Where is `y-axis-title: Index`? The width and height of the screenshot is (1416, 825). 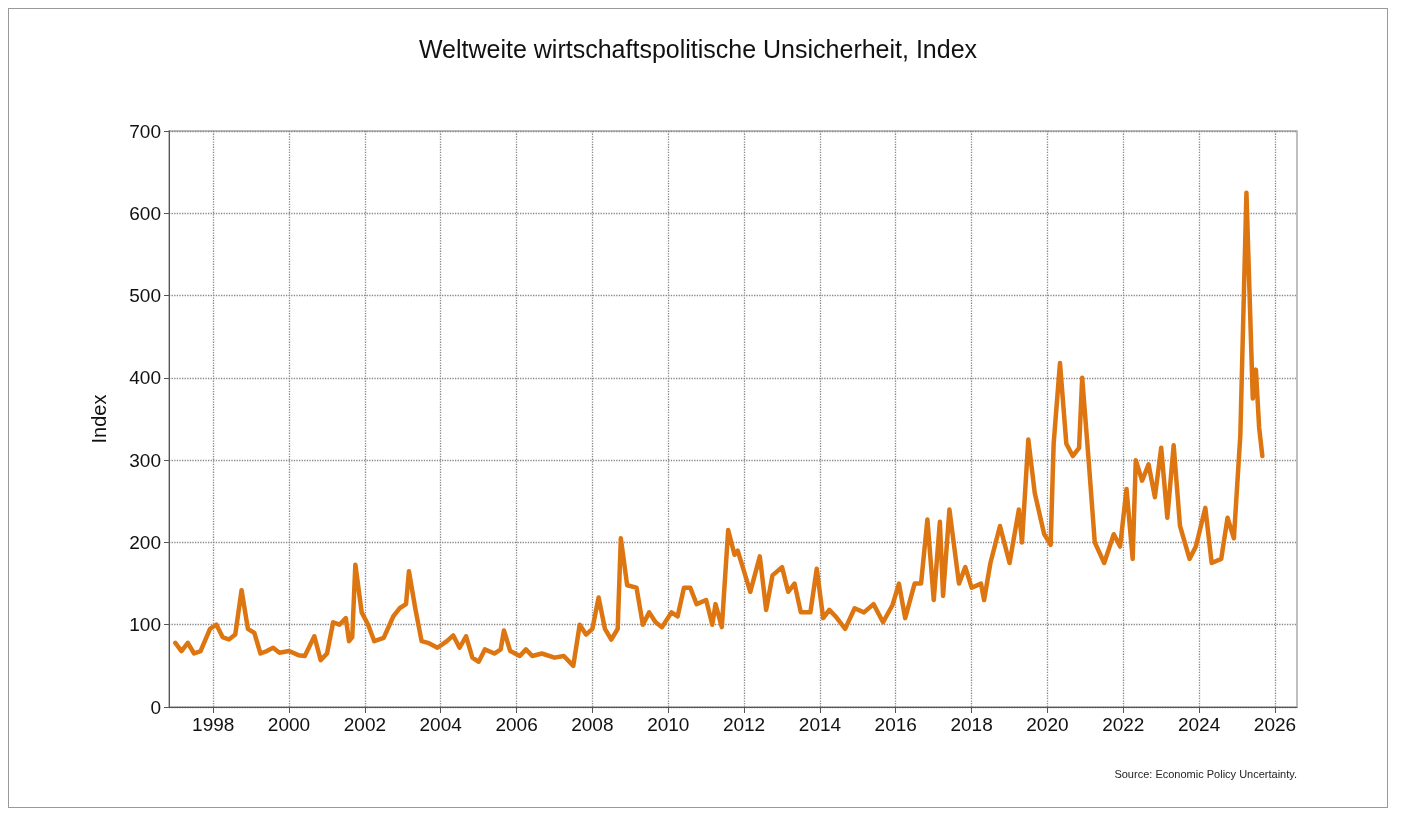 y-axis-title: Index is located at coordinates (99, 419).